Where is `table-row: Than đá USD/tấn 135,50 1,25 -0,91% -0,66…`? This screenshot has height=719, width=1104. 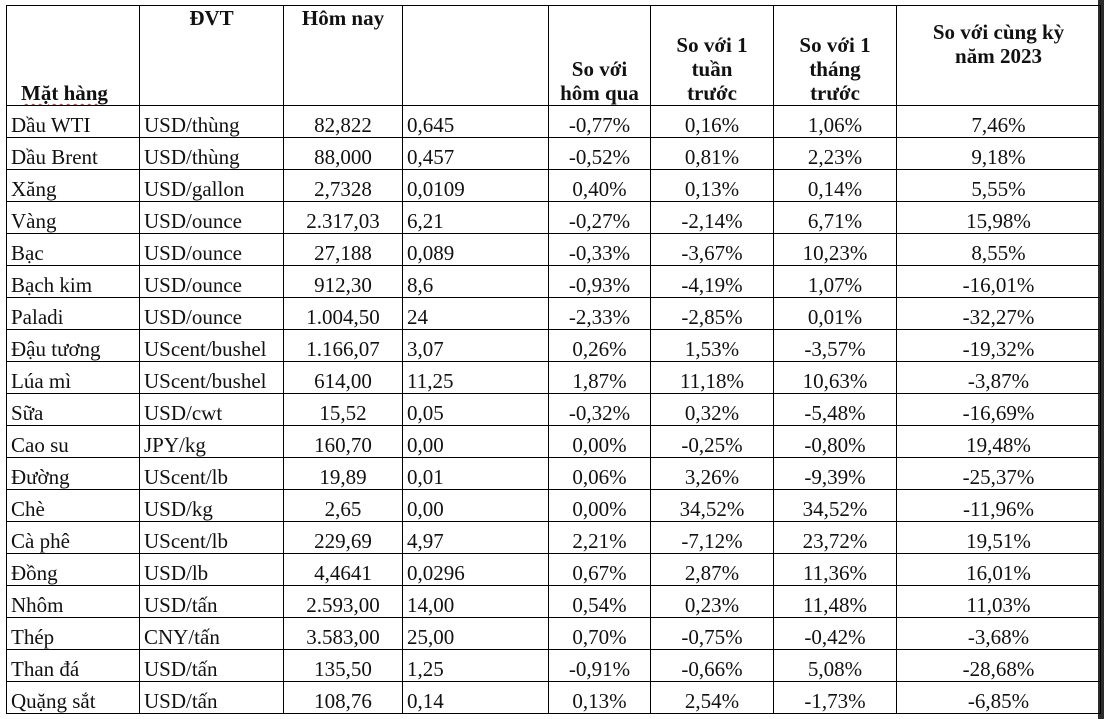 table-row: Than đá USD/tấn 135,50 1,25 -0,91% -0,66… is located at coordinates (553, 665).